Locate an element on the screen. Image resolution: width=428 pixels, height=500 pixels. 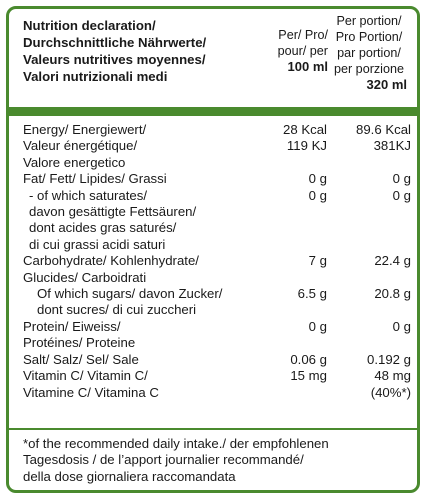
nutrient-row-fat: Fat/ Fett/ Lipides/ Grassi 0 g 0 g is located at coordinates (213, 179).